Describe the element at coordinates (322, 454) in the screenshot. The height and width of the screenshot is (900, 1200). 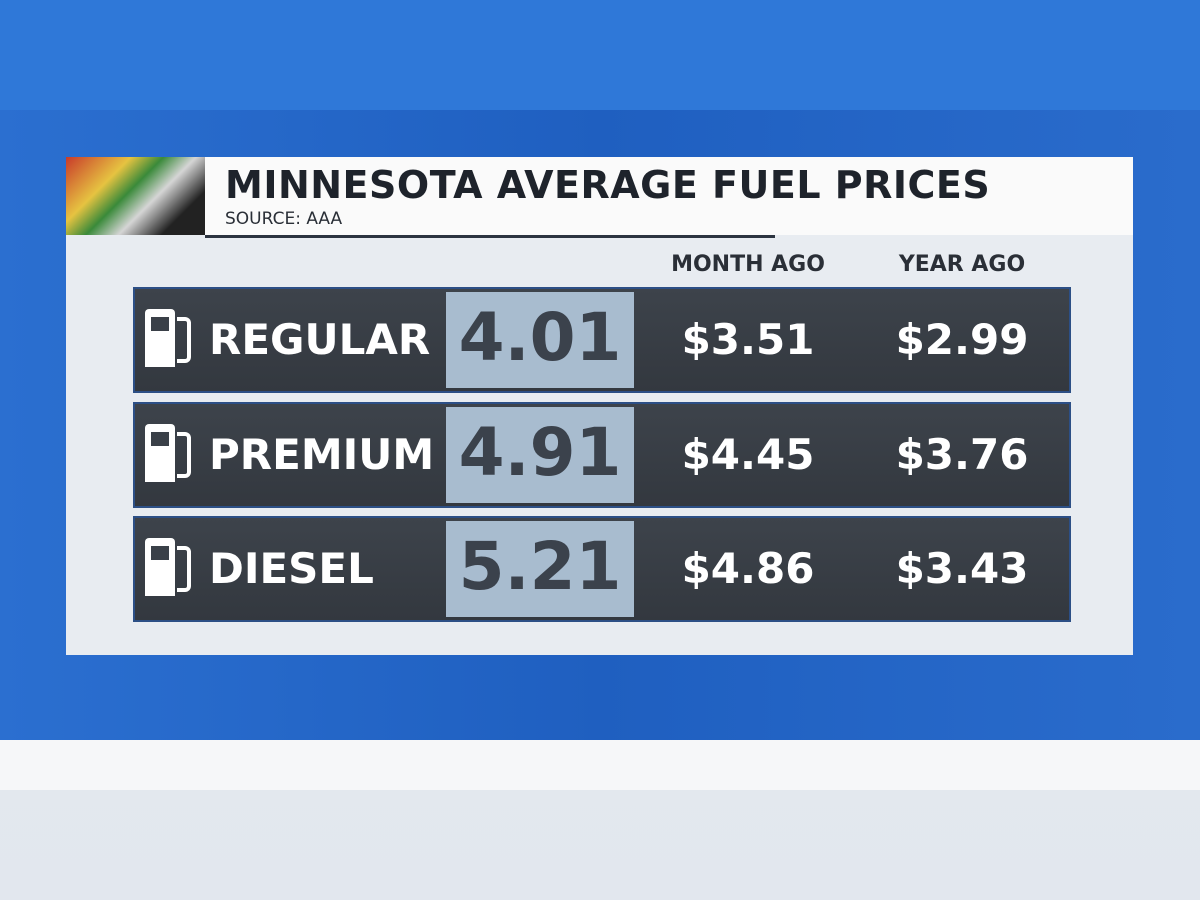
I see `fuel-name: PREMIUM` at that location.